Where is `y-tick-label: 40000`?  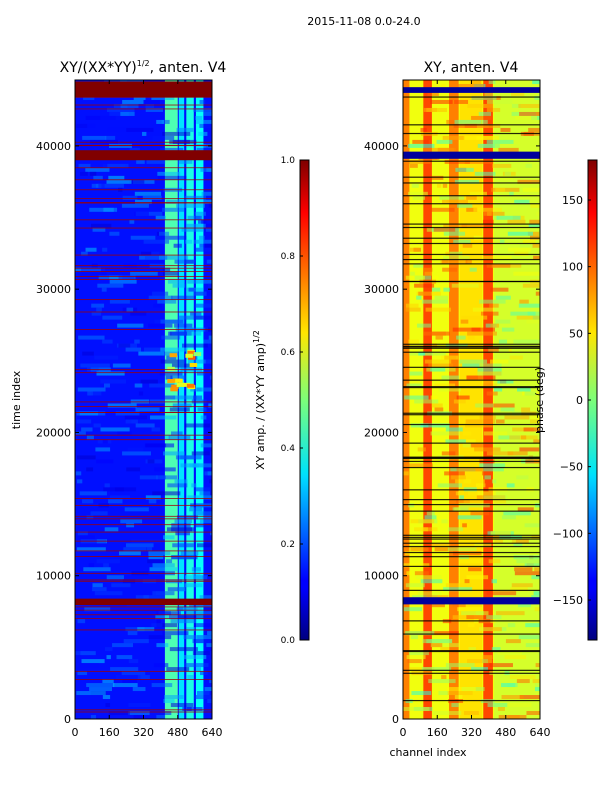 y-tick-label: 40000 is located at coordinates (381, 146).